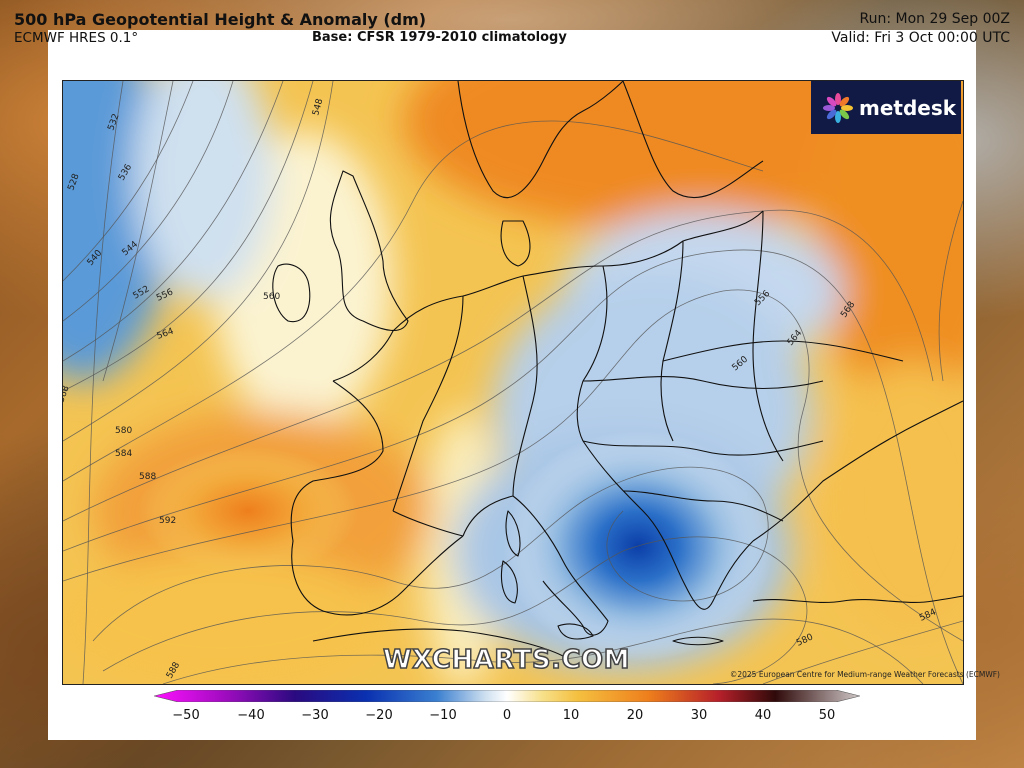  I want to click on valid-time: Valid: Fri 3 Oct 00:00 UTC, so click(920, 38).